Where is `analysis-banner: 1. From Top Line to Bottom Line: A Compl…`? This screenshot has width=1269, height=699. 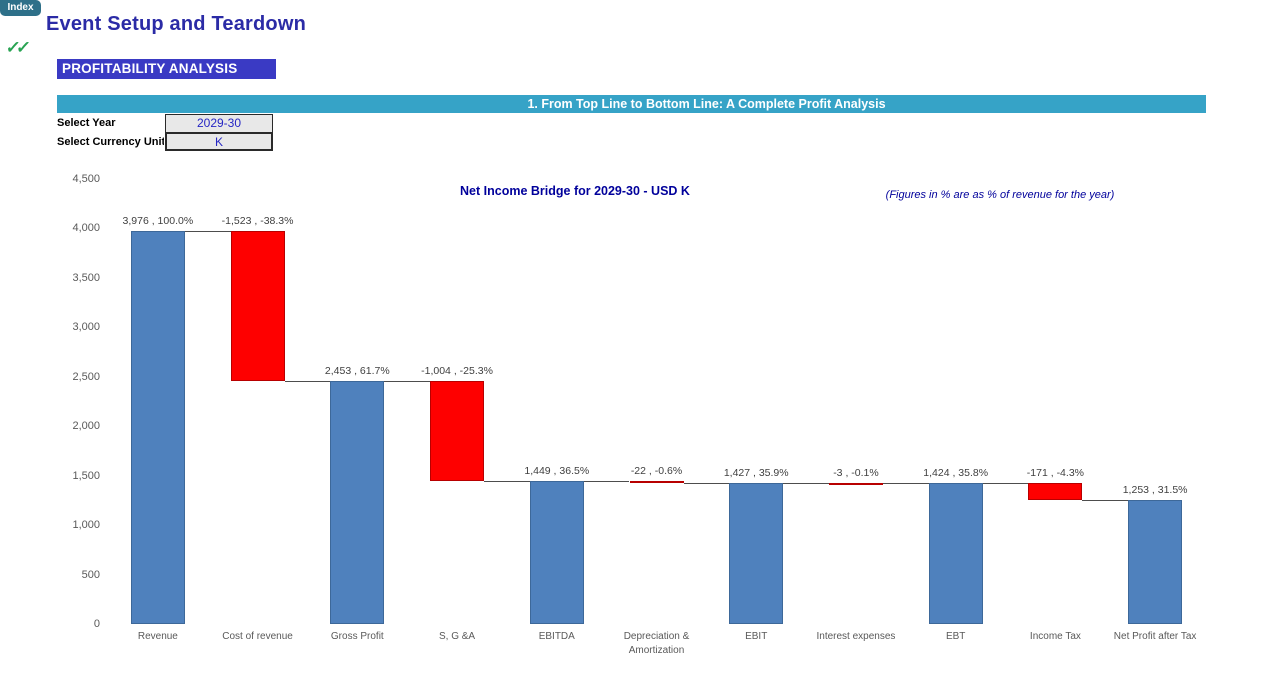 analysis-banner: 1. From Top Line to Bottom Line: A Compl… is located at coordinates (631, 104).